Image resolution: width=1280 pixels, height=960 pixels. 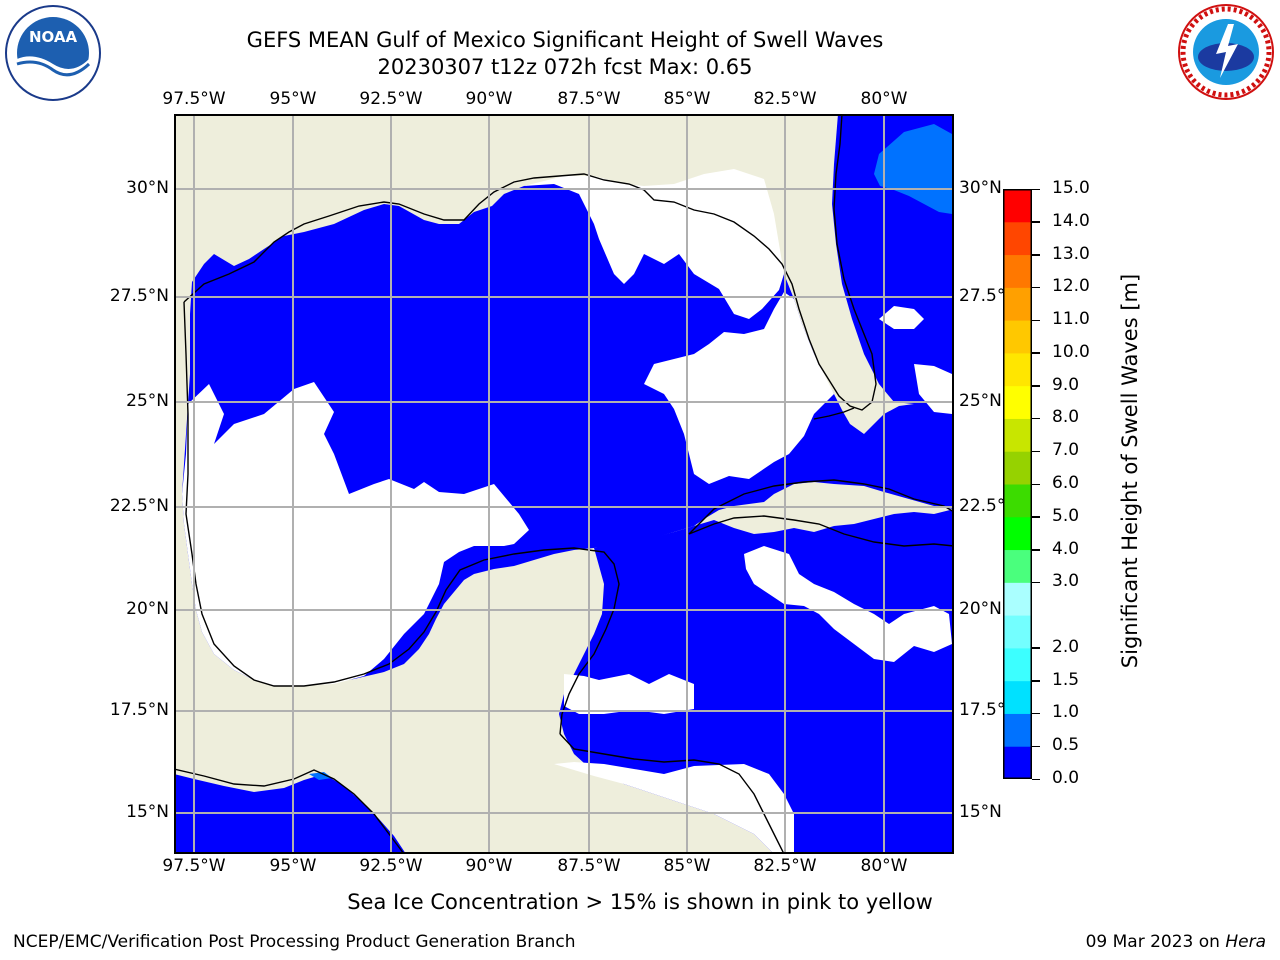 I want to click on bahamas-blank, so click(x=901, y=317).